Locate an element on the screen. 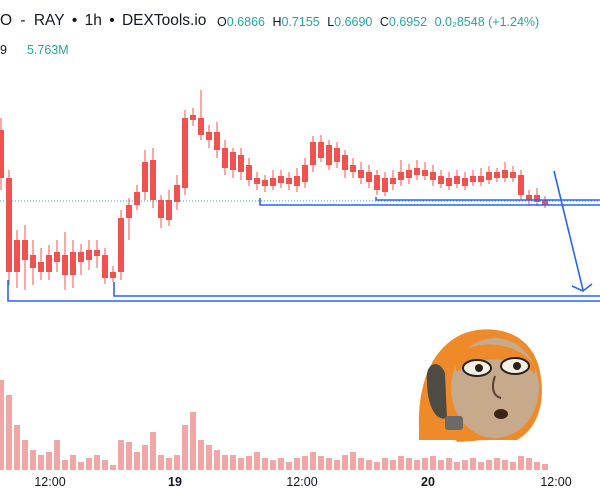  interval-label: 1h is located at coordinates (93, 20).